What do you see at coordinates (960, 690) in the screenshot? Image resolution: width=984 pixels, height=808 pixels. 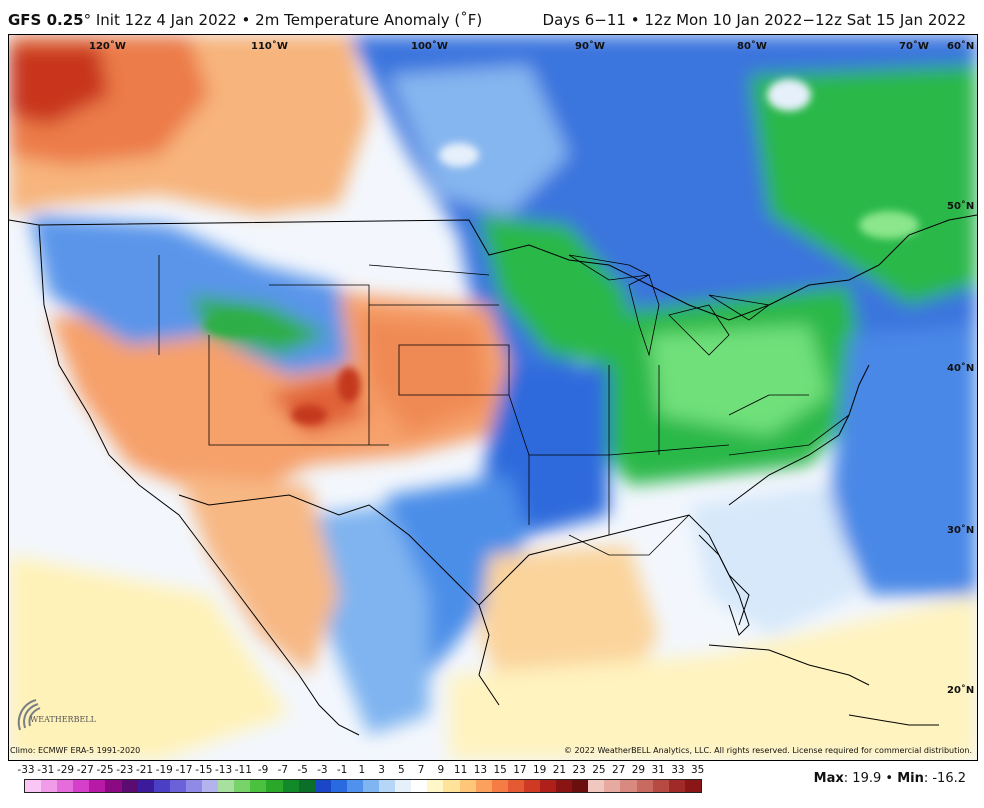 I see `lat-label-20n: 20˚N` at bounding box center [960, 690].